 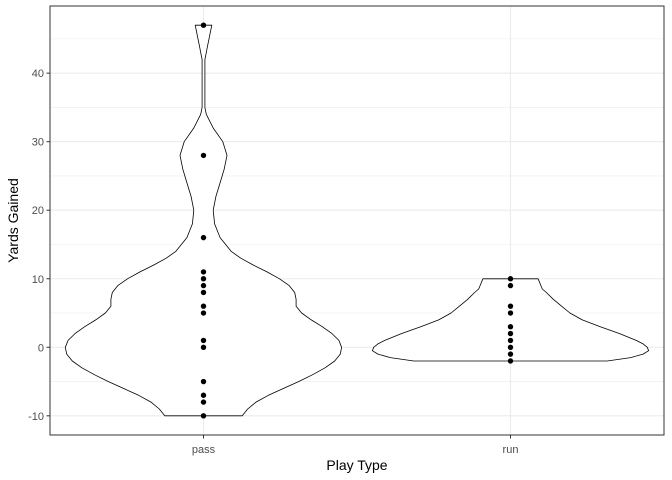 I want to click on y-axis-title: Yards Gained, so click(x=13, y=220).